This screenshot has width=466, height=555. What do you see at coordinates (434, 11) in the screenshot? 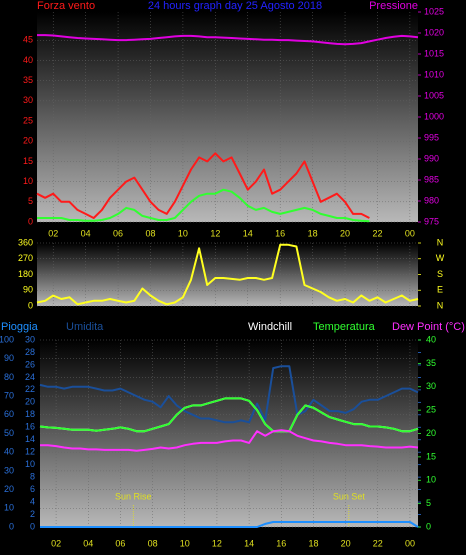
I see `y2-tick-label: 1025` at bounding box center [434, 11].